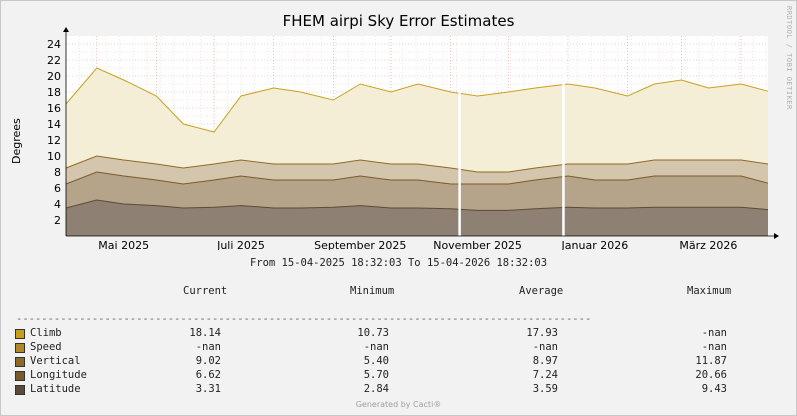 The image size is (797, 416). What do you see at coordinates (46, 333) in the screenshot?
I see `legend-name: Climb` at bounding box center [46, 333].